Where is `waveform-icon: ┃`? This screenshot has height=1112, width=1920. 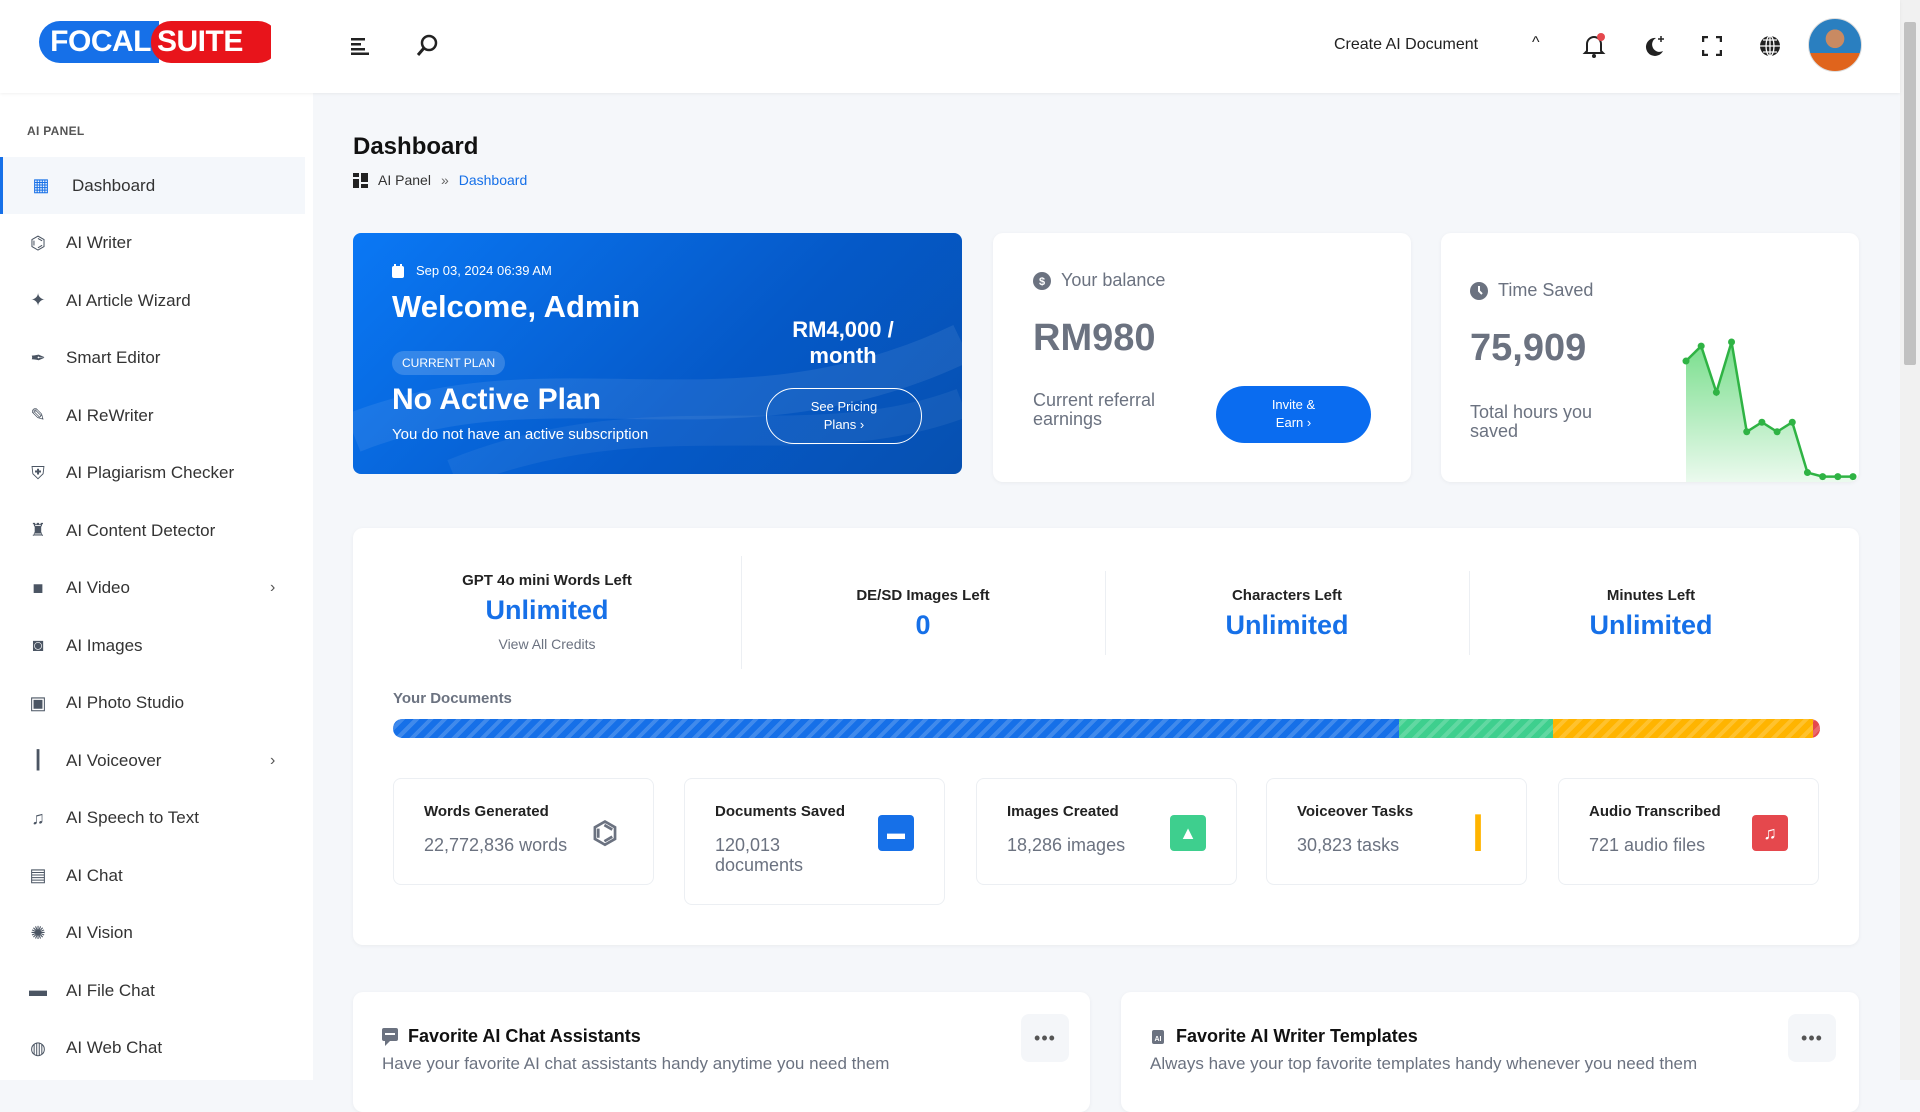 waveform-icon: ┃ is located at coordinates (1478, 833).